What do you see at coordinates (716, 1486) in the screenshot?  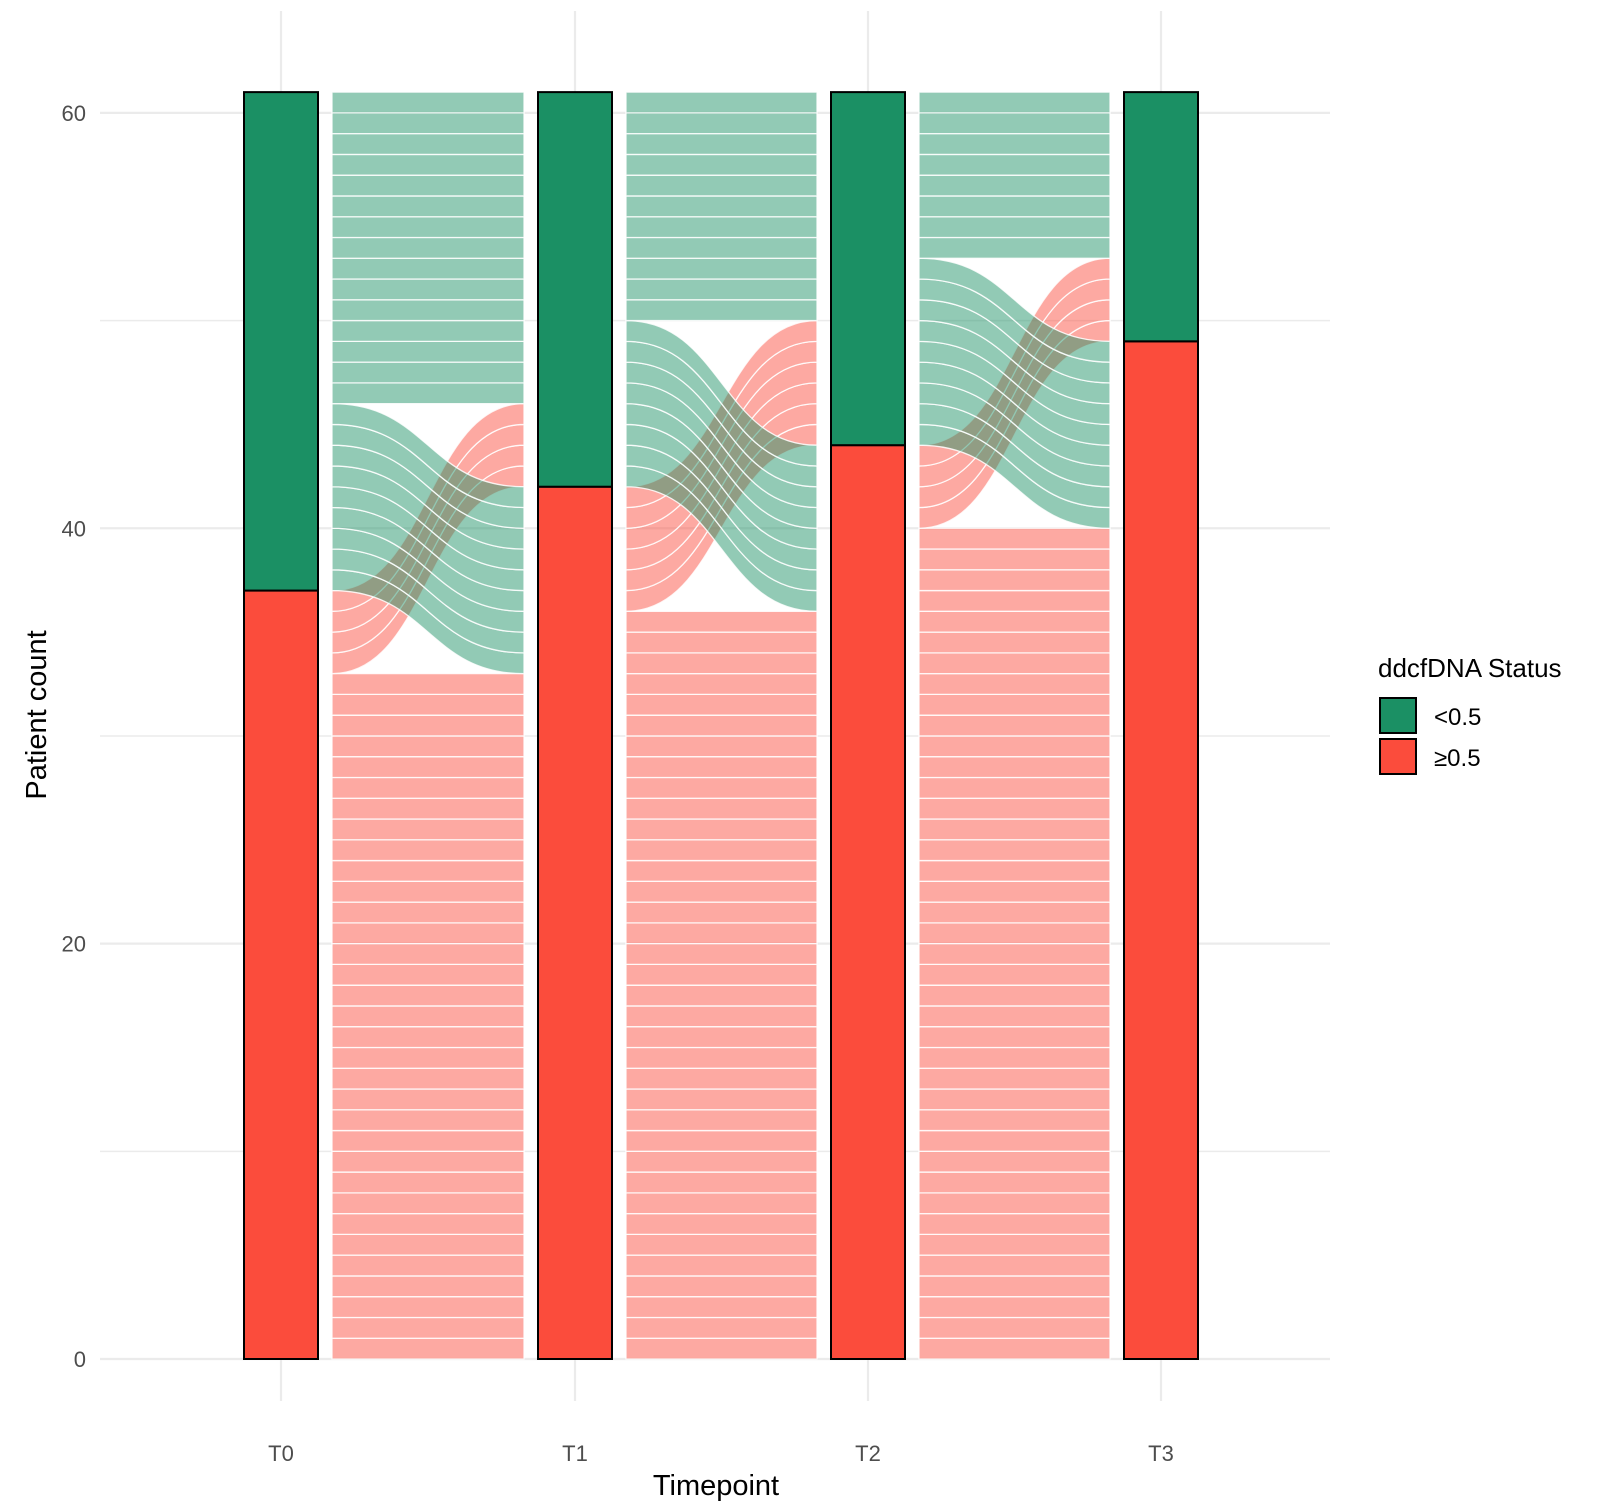 I see `x-axis-title: Timepoint` at bounding box center [716, 1486].